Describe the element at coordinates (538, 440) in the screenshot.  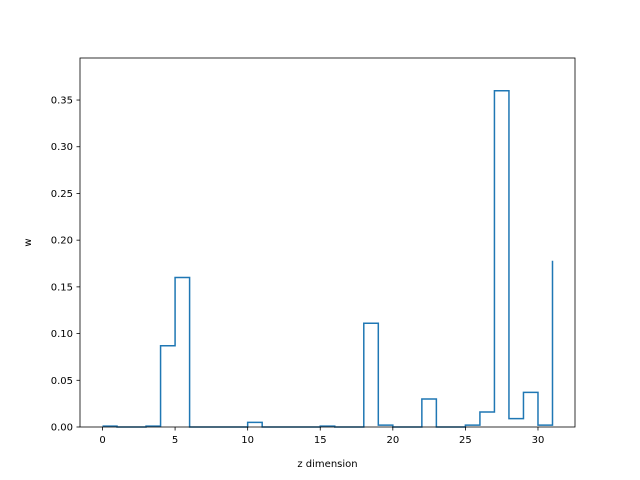
I see `x-tick-label: 30` at that location.